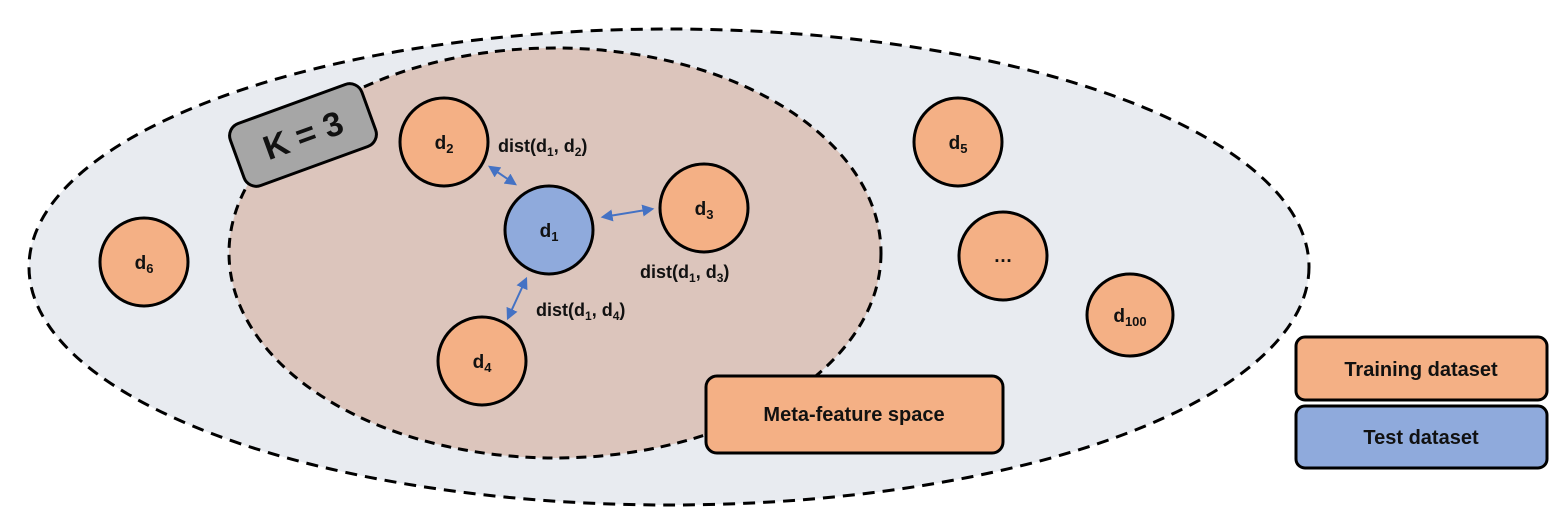 The image size is (1558, 518). I want to click on node-d4: d4, so click(482, 361).